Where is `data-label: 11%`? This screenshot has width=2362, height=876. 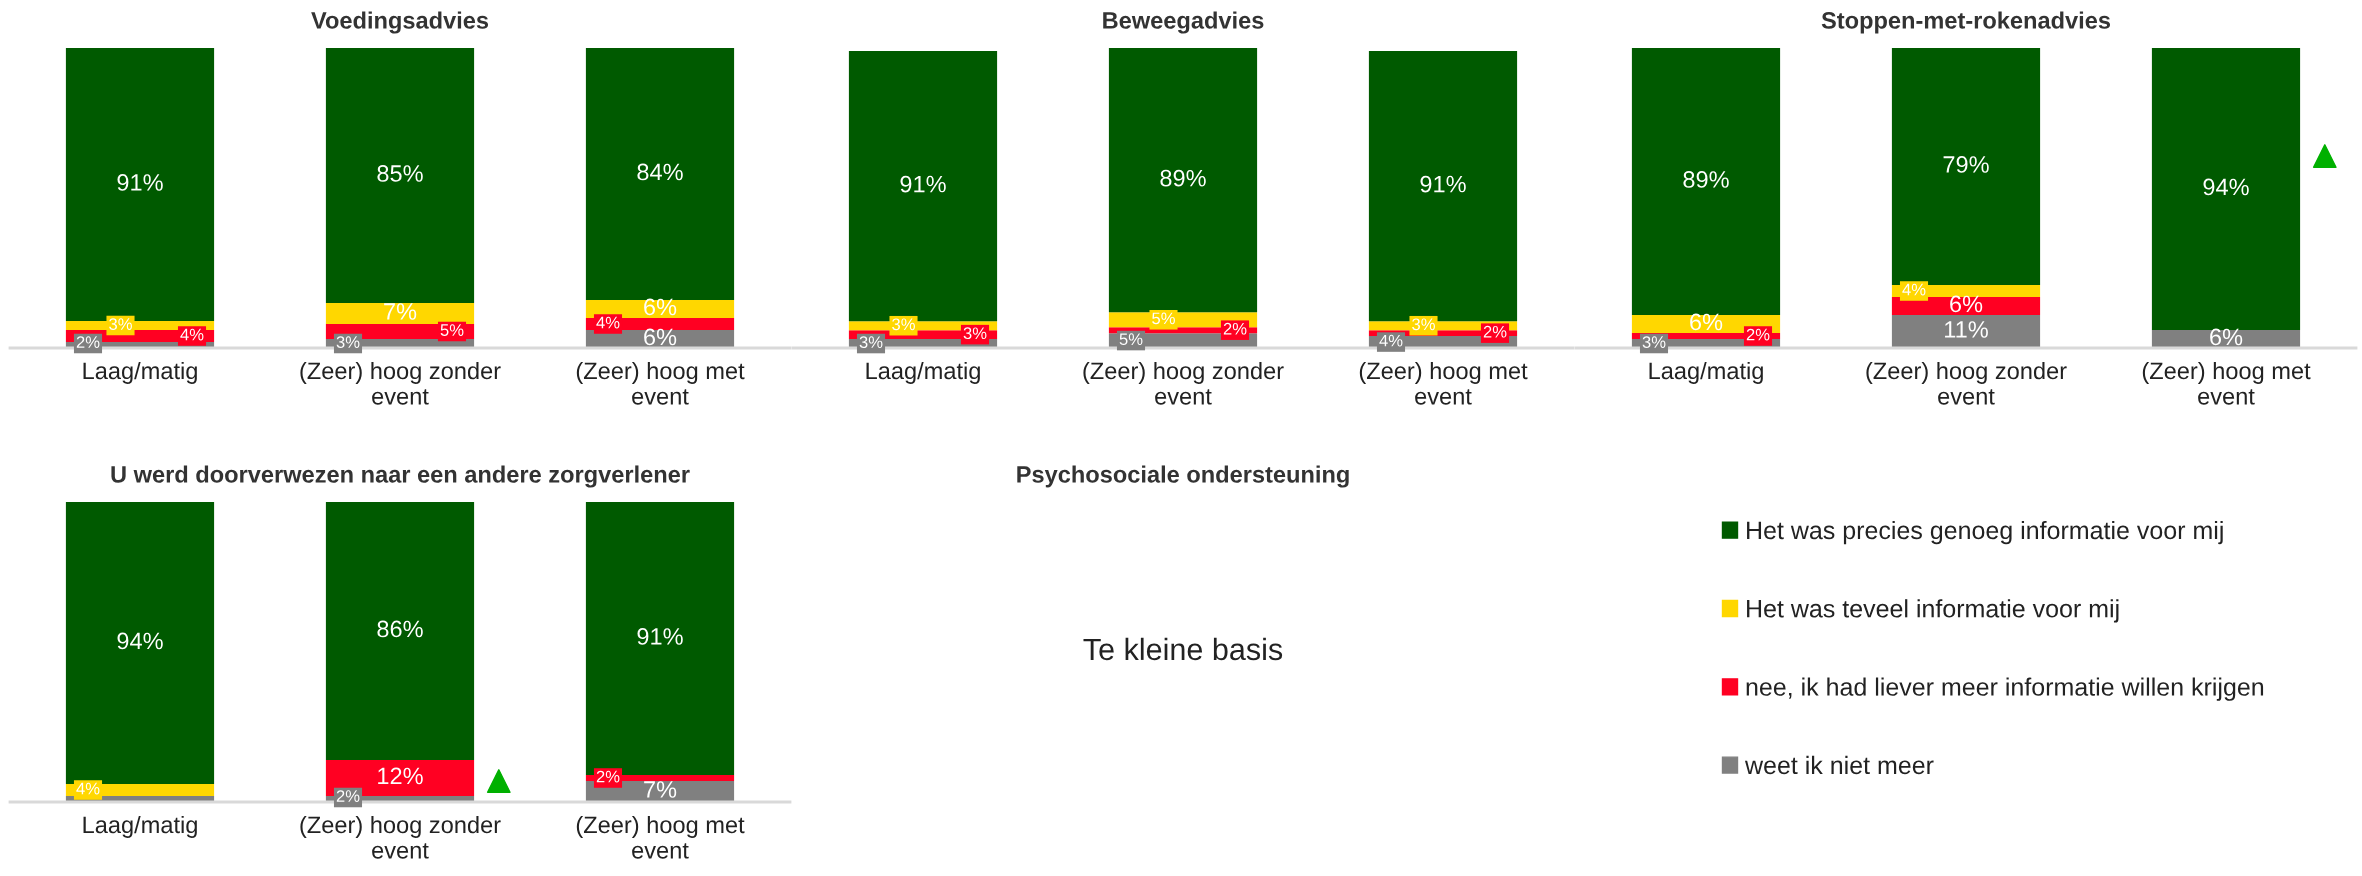
data-label: 11% is located at coordinates (1966, 329).